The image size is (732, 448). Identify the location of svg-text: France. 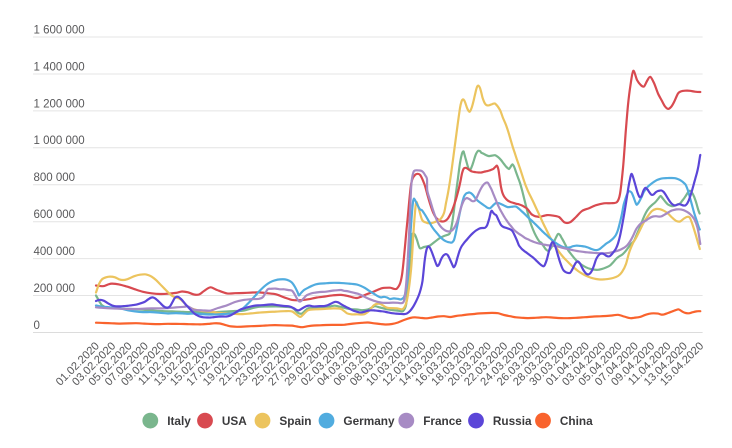
(442, 421).